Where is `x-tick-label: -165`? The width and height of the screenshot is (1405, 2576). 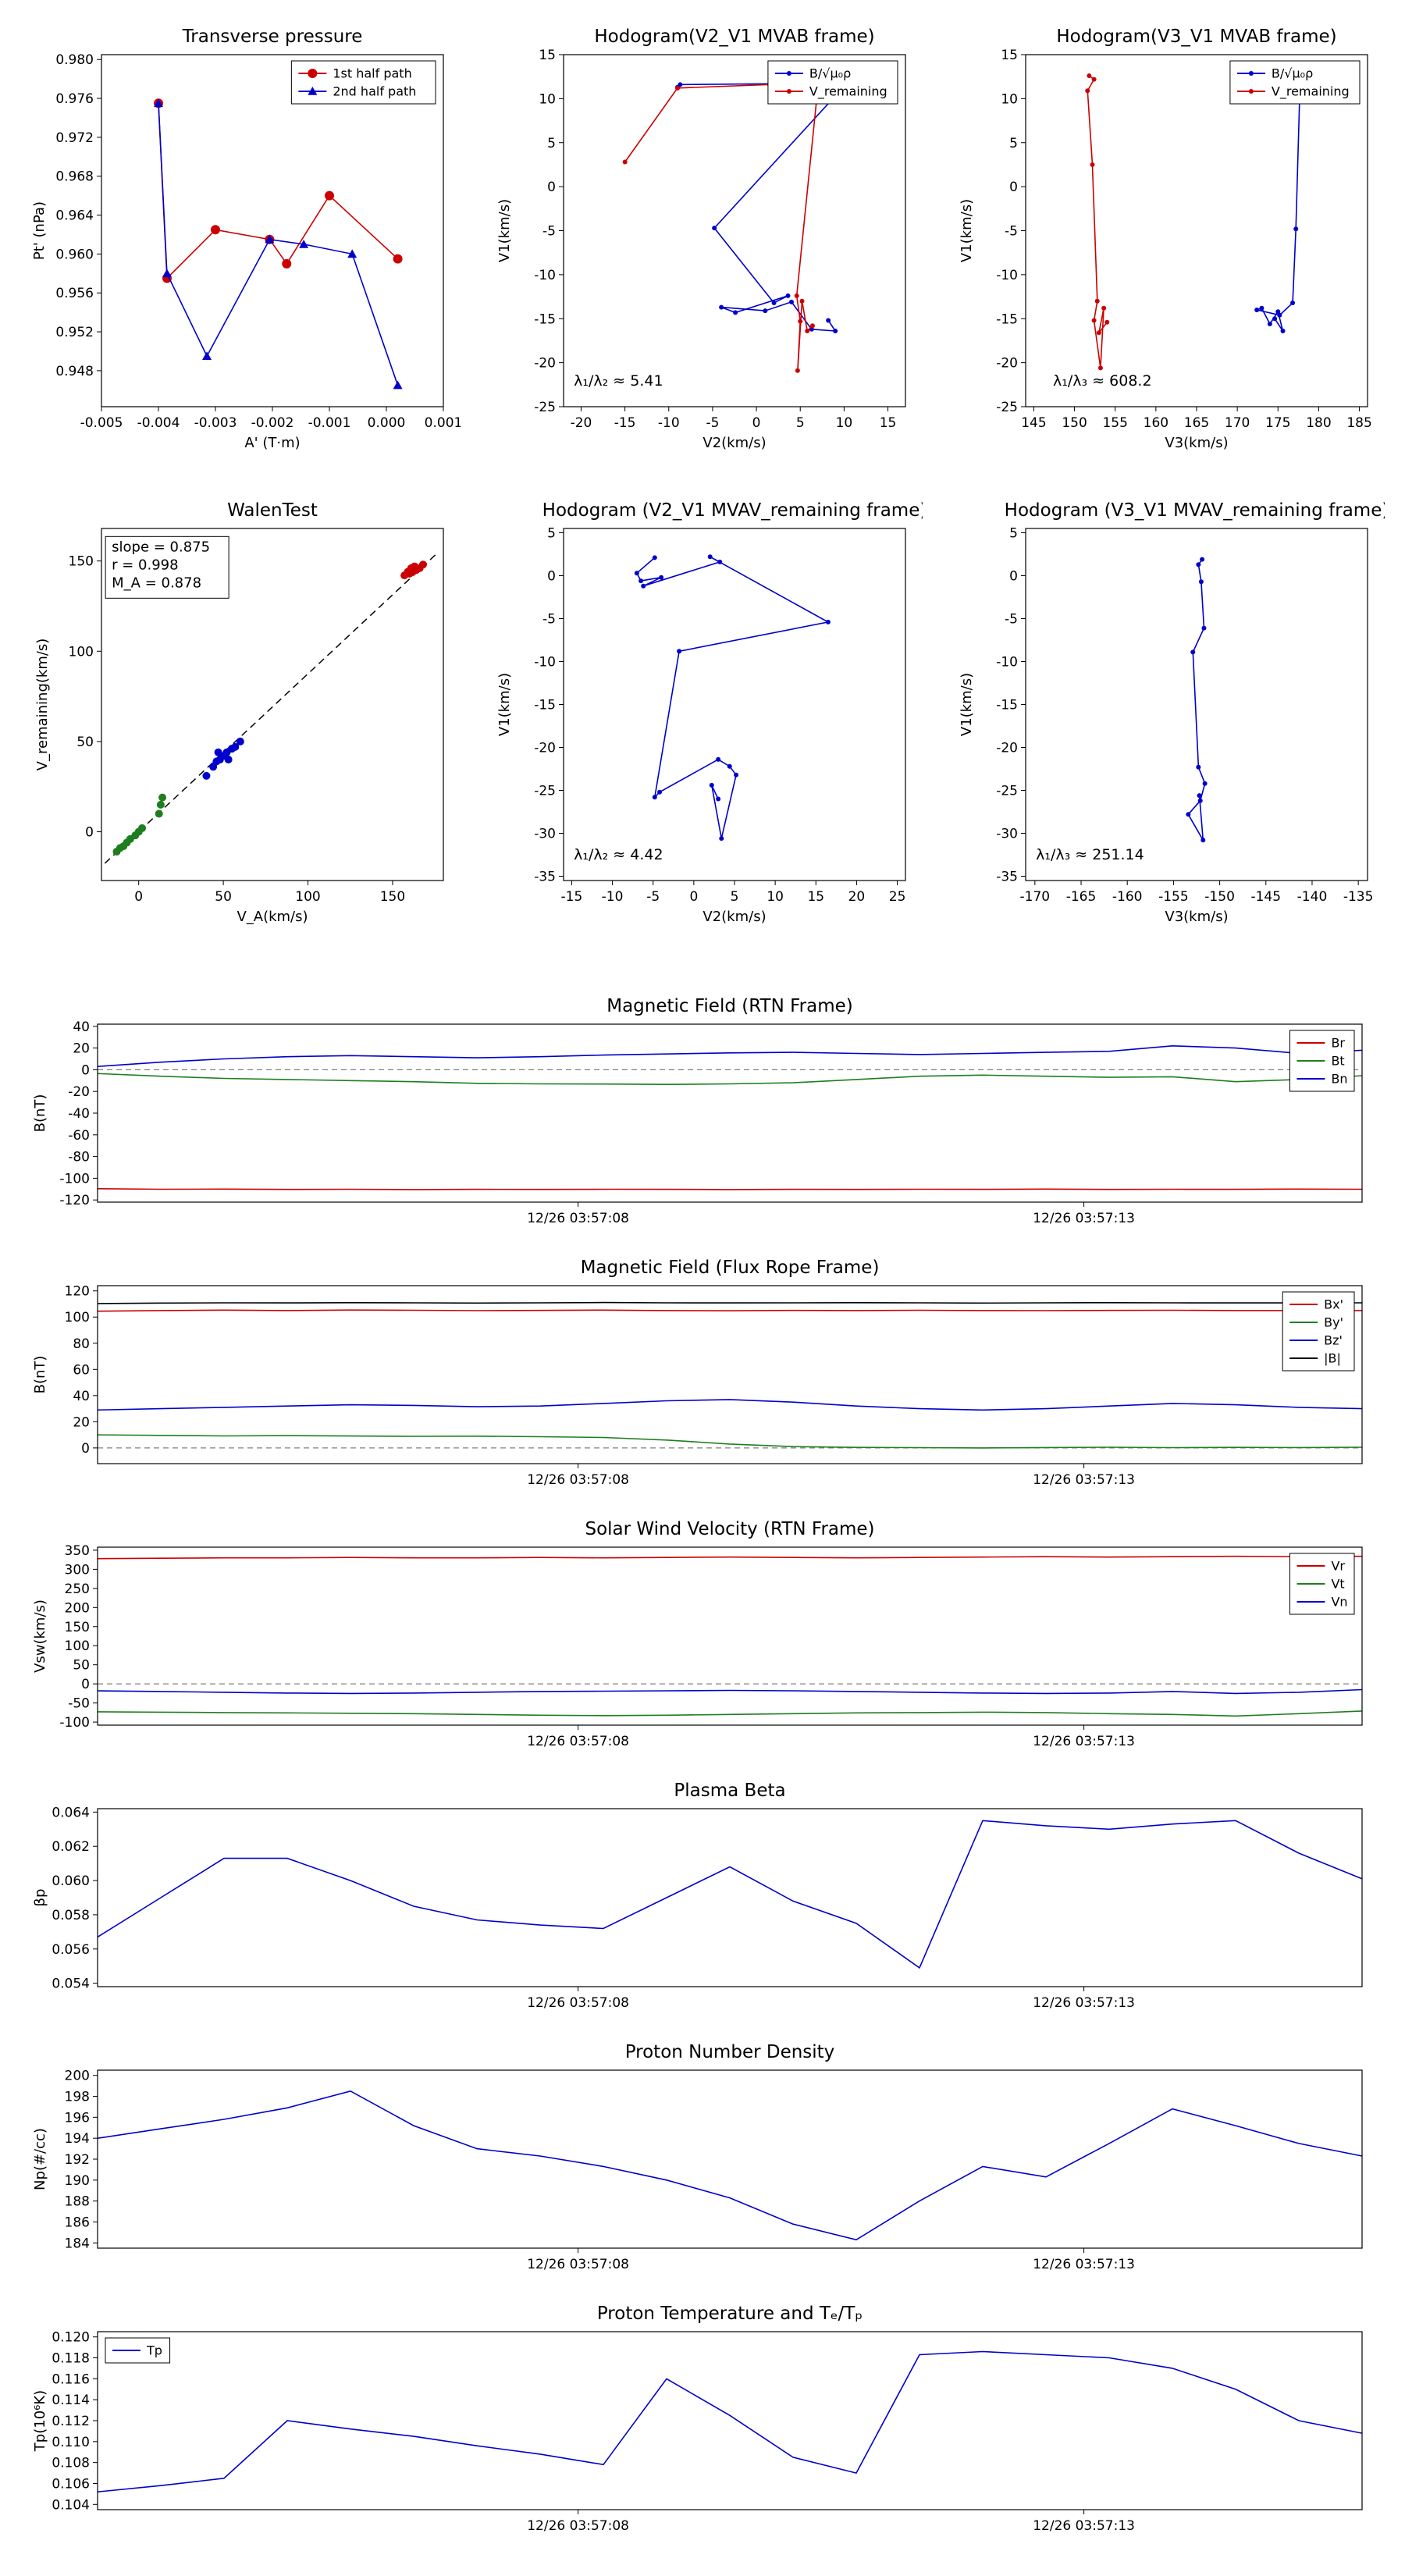
x-tick-label: -165 is located at coordinates (1081, 897).